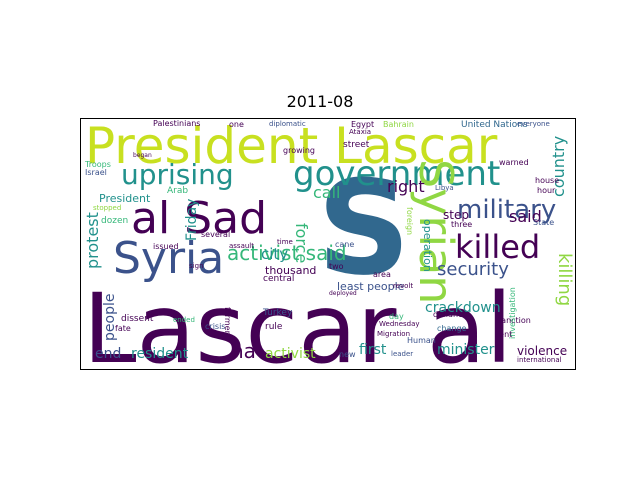 This screenshot has height=480, width=640. I want to click on word-central: central, so click(279, 279).